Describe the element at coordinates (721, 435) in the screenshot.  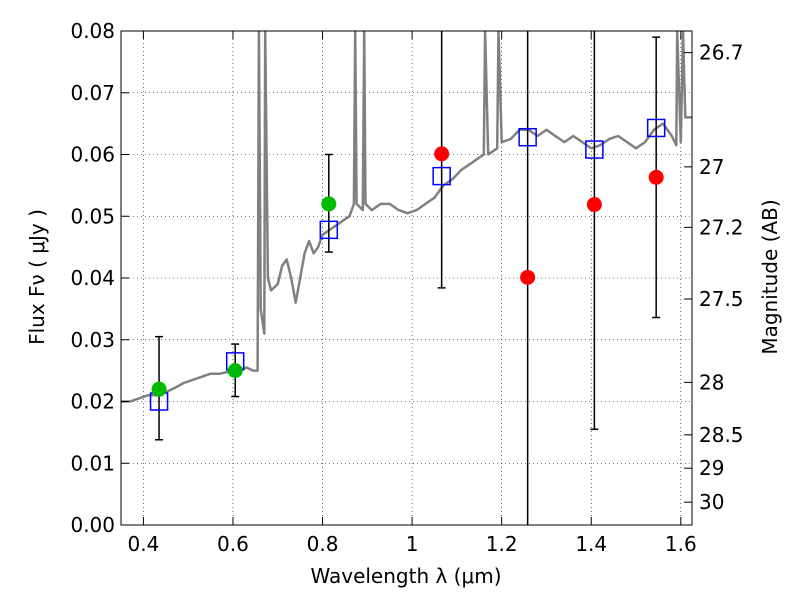
I see `right-tick-label: 28.5` at that location.